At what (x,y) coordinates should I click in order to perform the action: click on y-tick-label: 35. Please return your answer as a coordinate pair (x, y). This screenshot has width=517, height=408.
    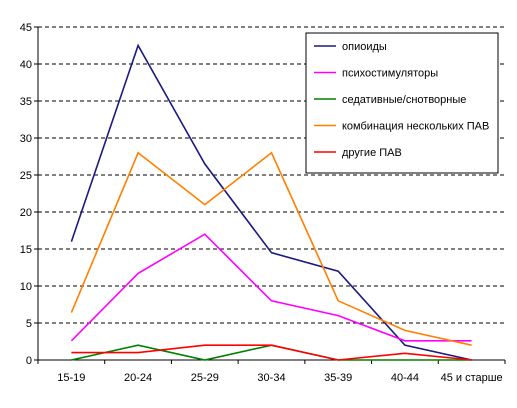
    Looking at the image, I should click on (26, 102).